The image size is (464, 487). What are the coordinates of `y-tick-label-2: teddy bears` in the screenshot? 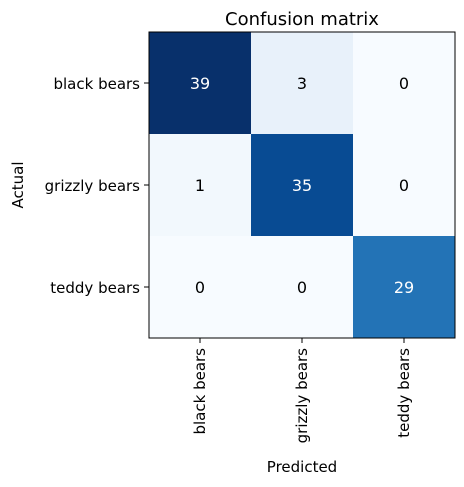 It's located at (95, 288).